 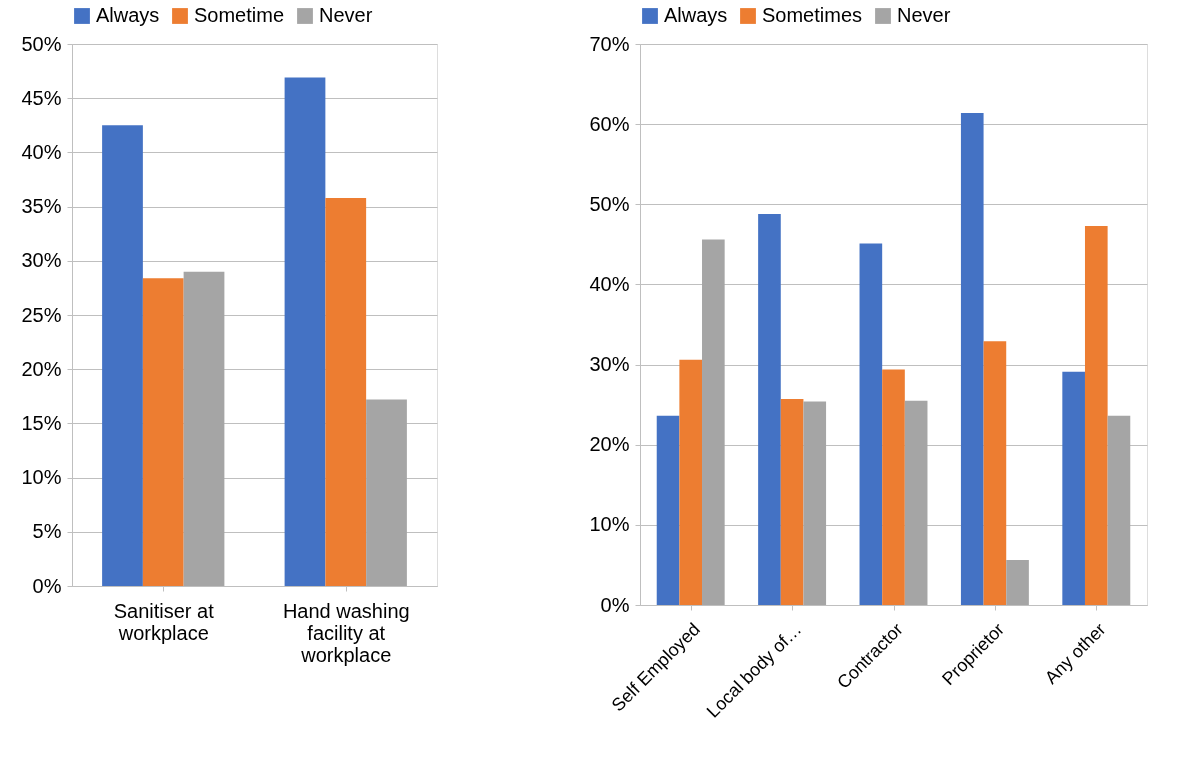 What do you see at coordinates (41, 422) in the screenshot?
I see `y-tick-label: 15%` at bounding box center [41, 422].